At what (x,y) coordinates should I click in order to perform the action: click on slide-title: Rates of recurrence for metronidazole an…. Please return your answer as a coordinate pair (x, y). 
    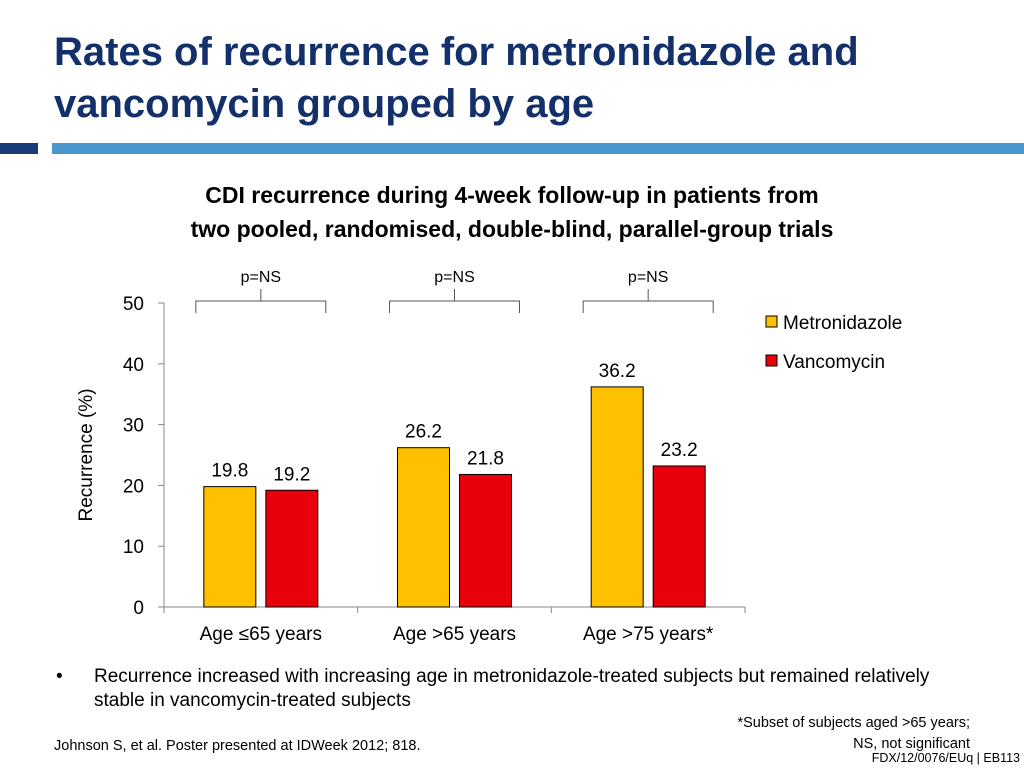
    Looking at the image, I should click on (456, 78).